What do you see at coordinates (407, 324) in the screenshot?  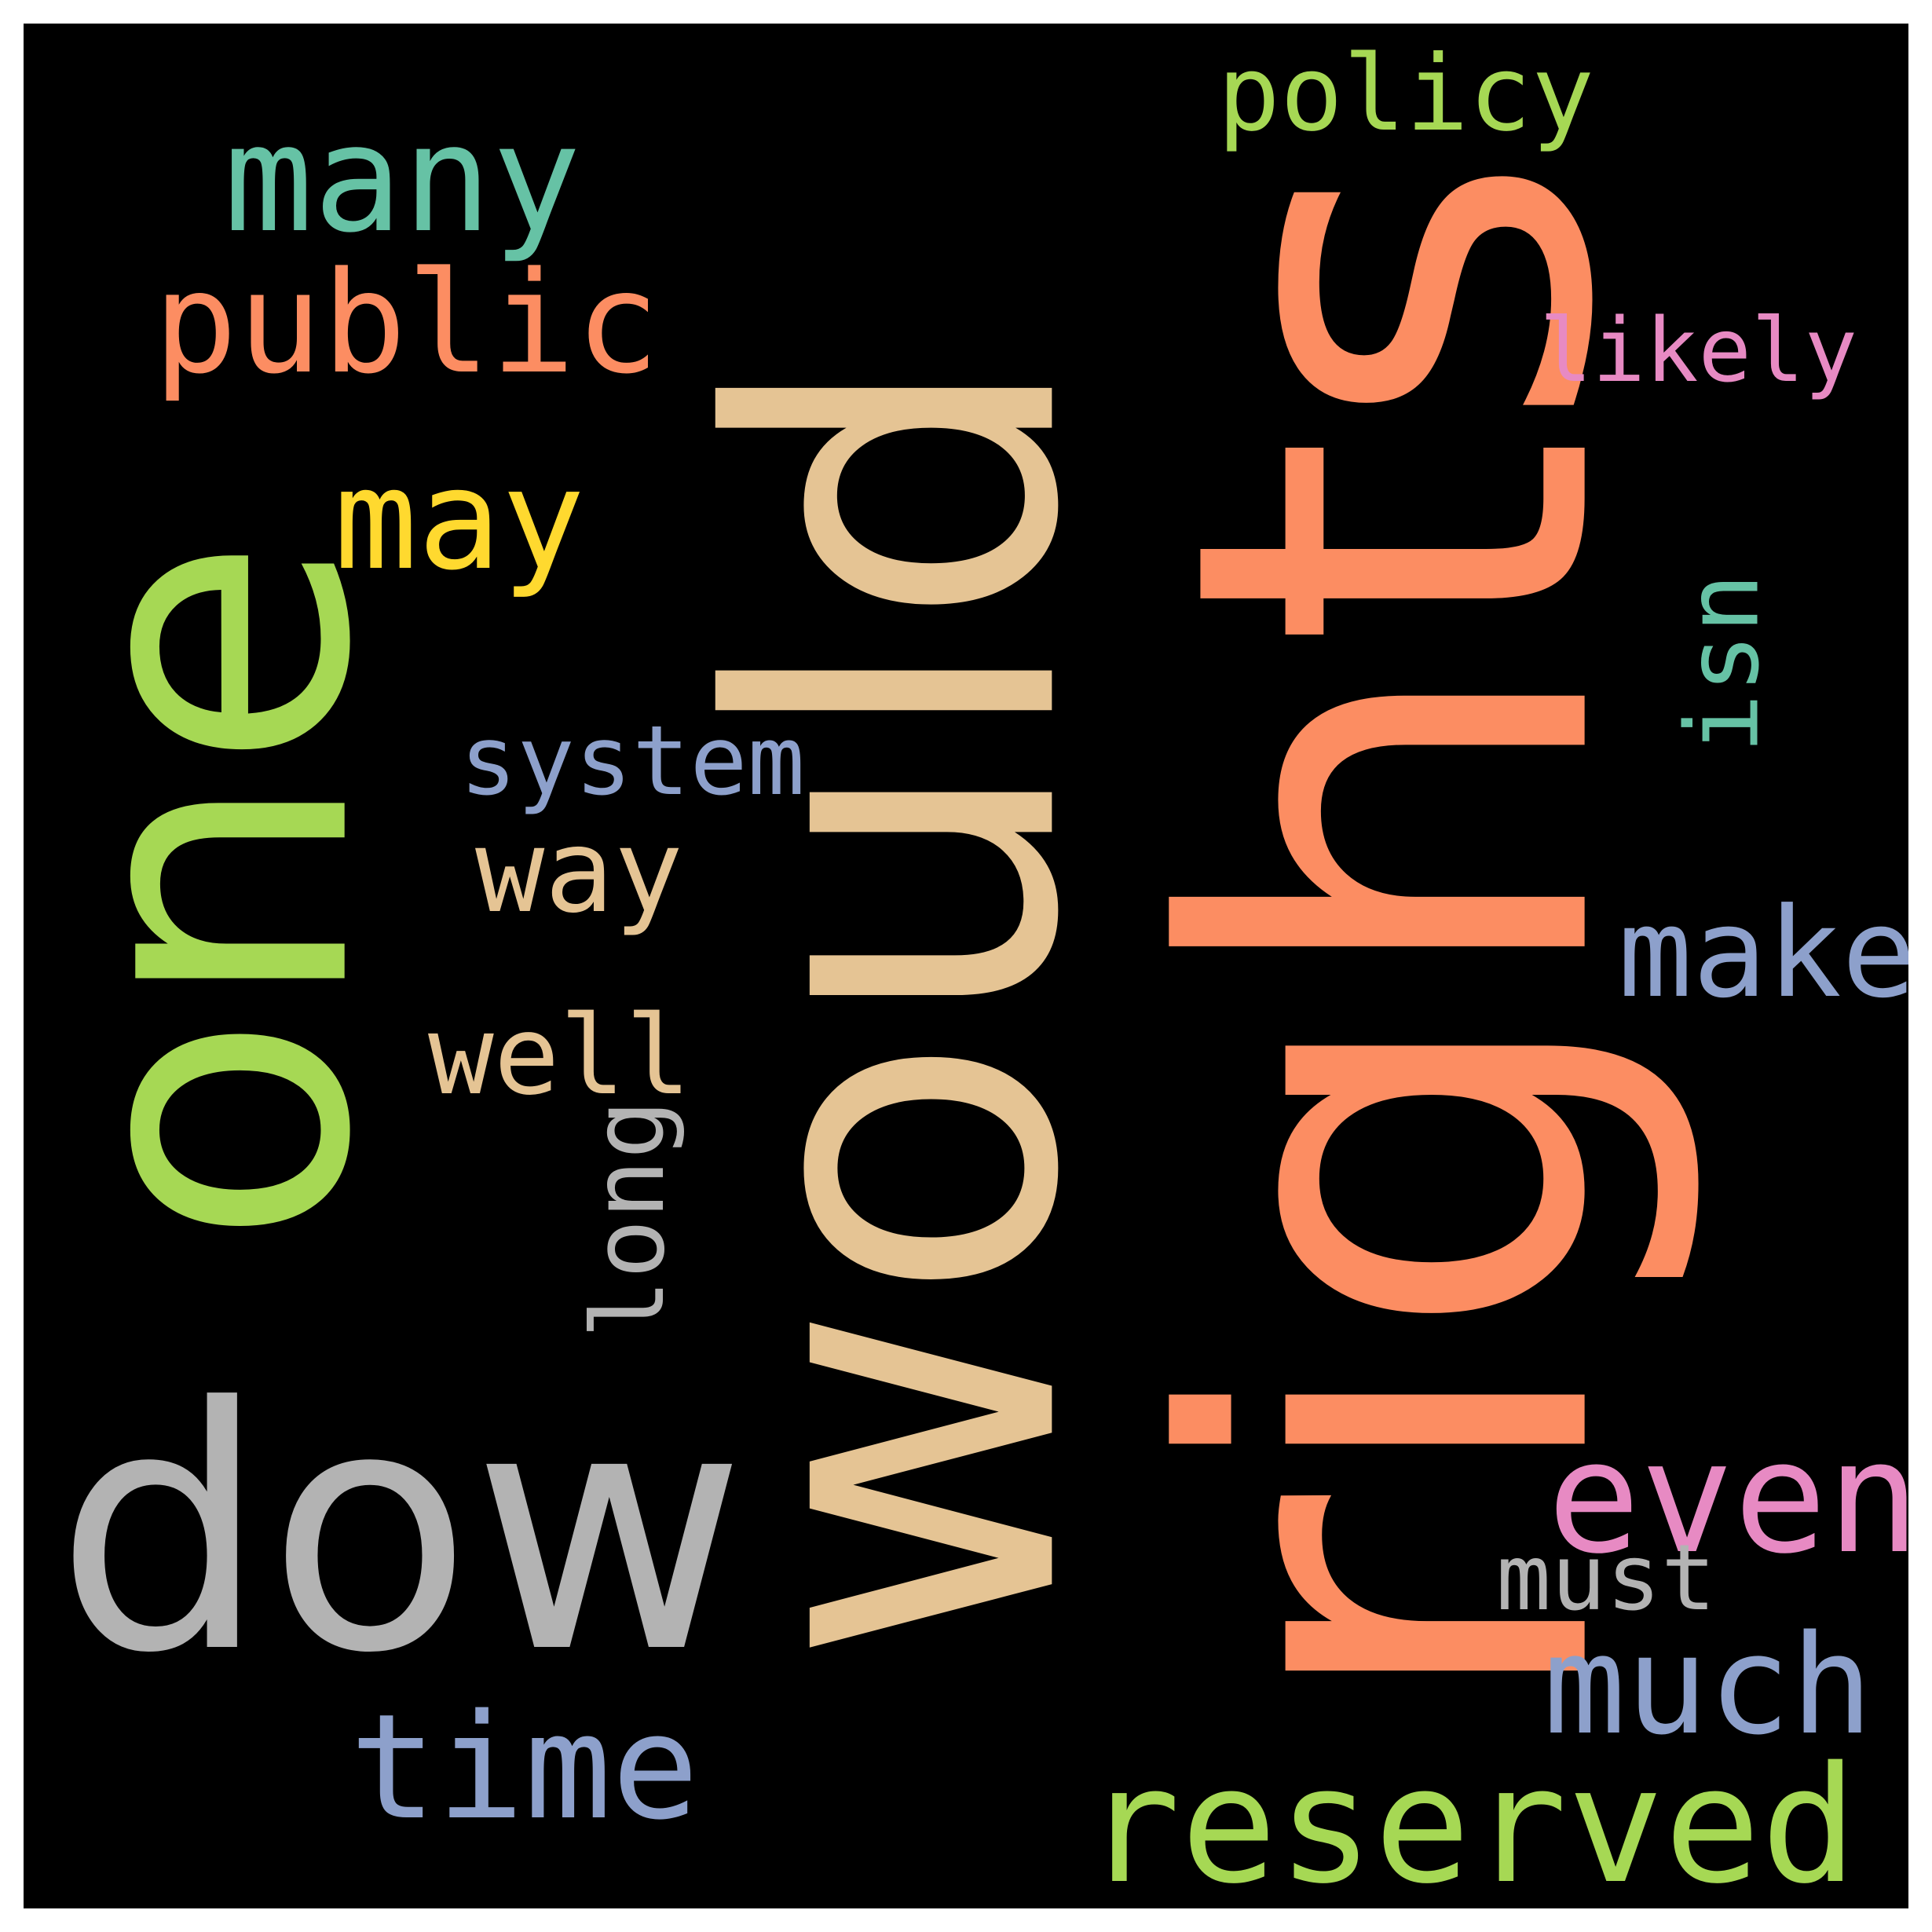 I see `word-public: public` at bounding box center [407, 324].